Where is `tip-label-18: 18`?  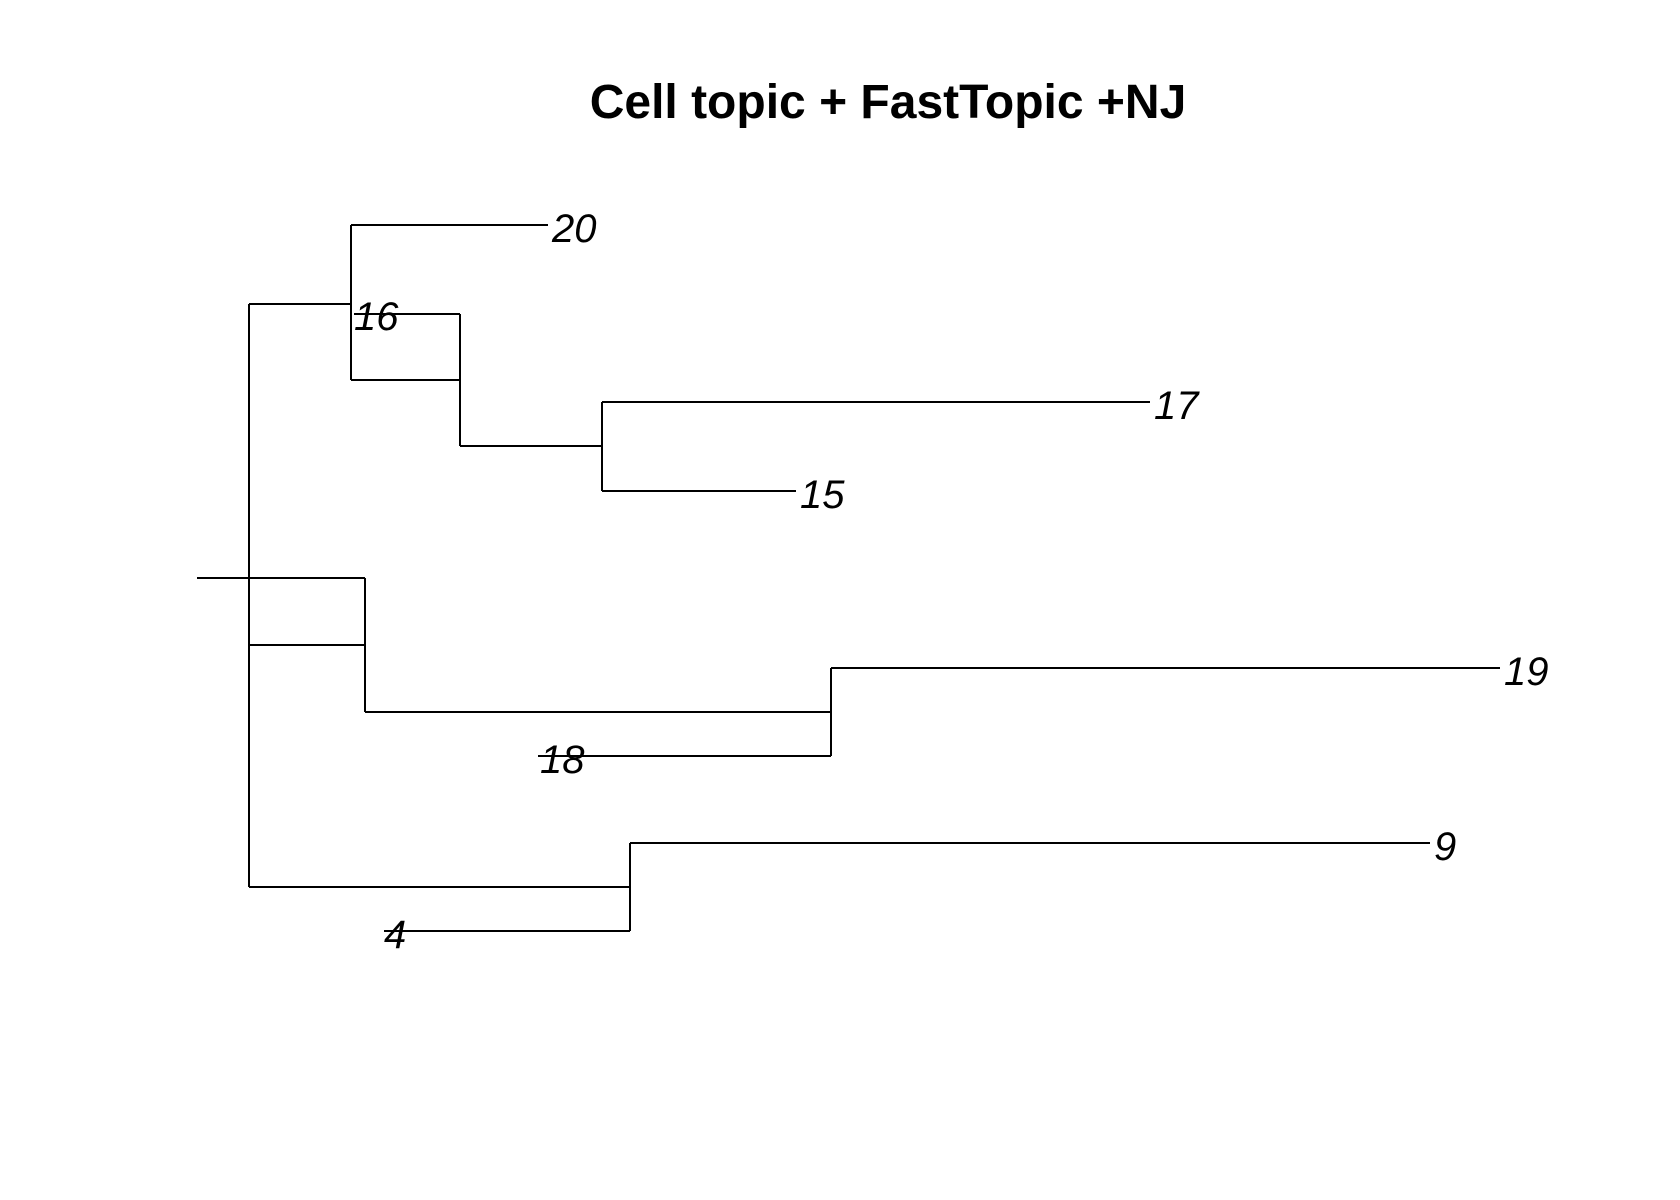 tip-label-18: 18 is located at coordinates (562, 760).